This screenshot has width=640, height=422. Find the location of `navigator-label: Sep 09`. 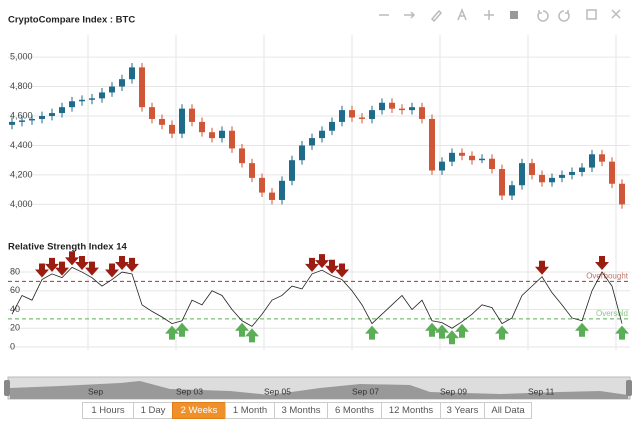

navigator-label: Sep 09 is located at coordinates (453, 391).